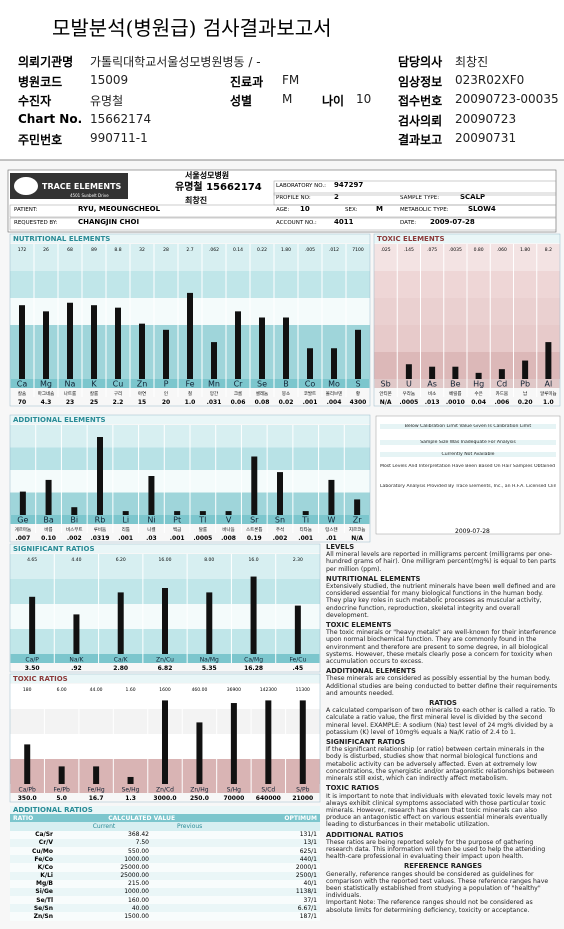 This screenshot has height=929, width=564. I want to click on scale-label: 89, so click(94, 250).